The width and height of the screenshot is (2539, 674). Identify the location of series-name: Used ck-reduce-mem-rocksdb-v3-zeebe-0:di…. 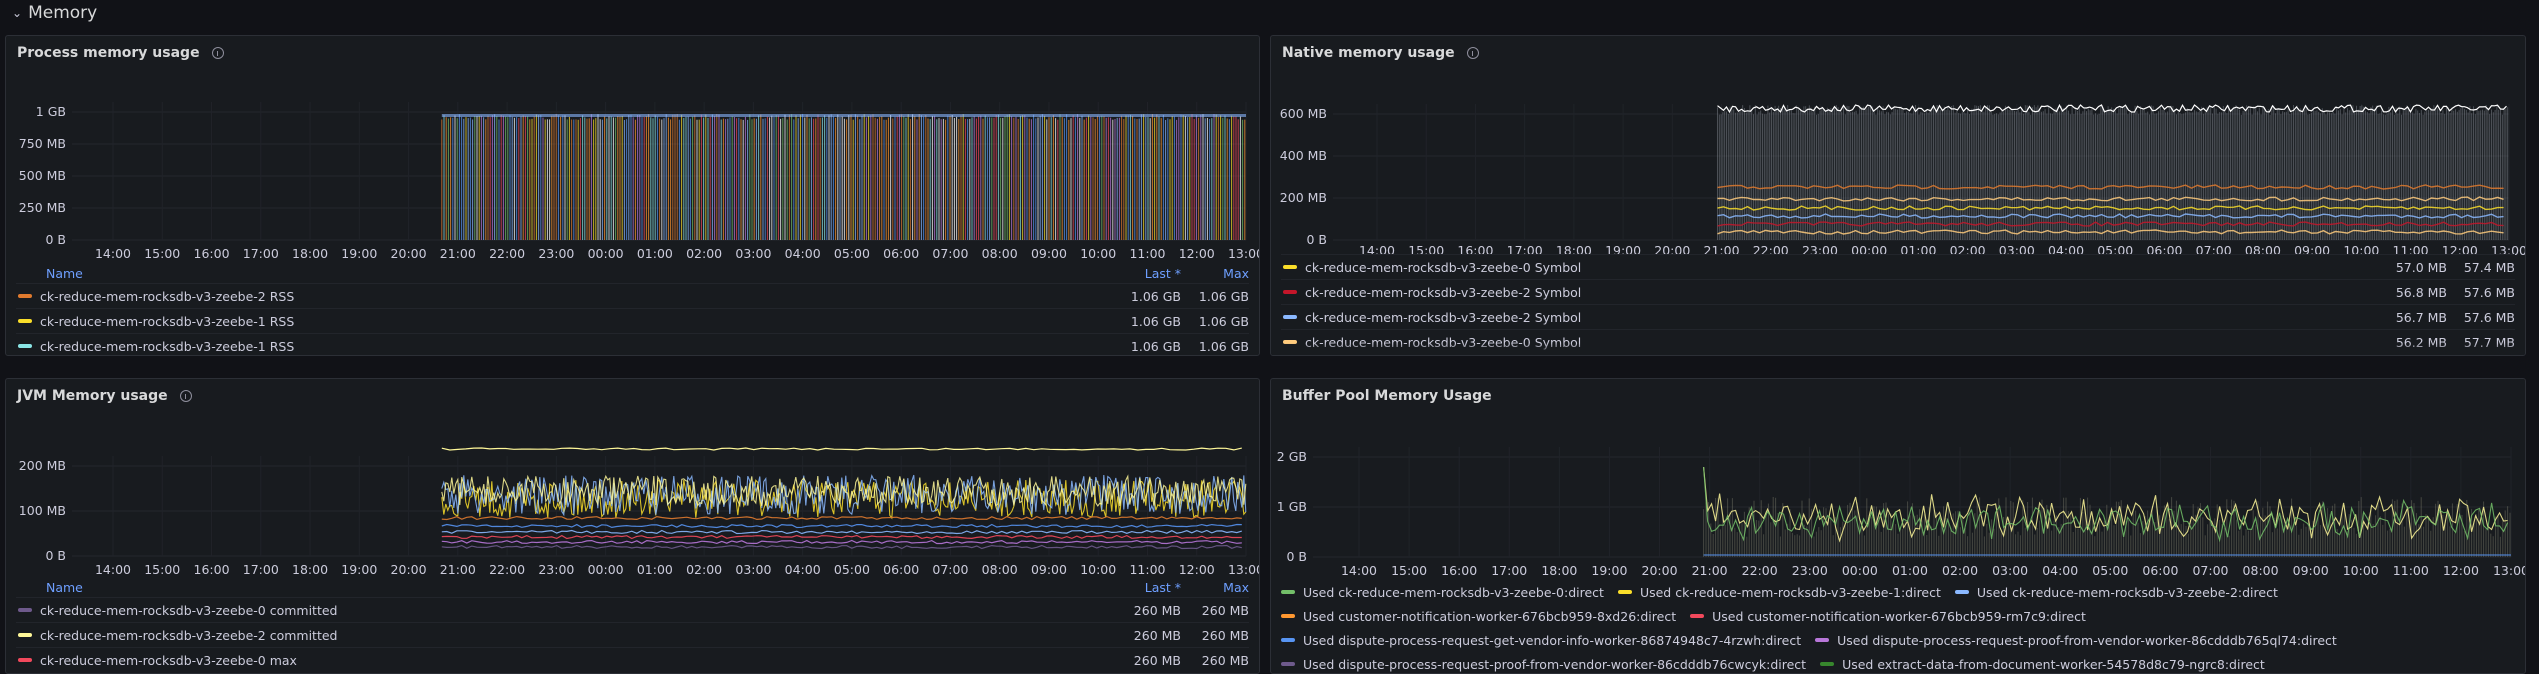
(1453, 592).